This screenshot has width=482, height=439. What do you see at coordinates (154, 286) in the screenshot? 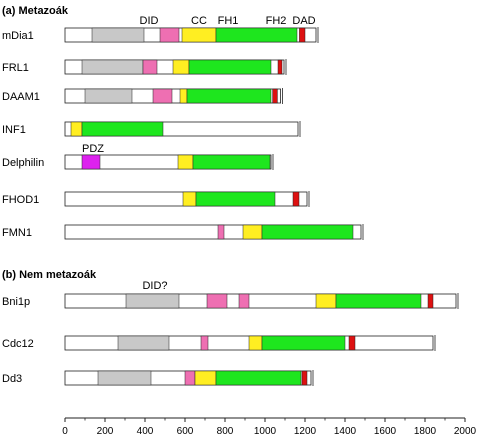
I see `domain-header-label: DID?` at bounding box center [154, 286].